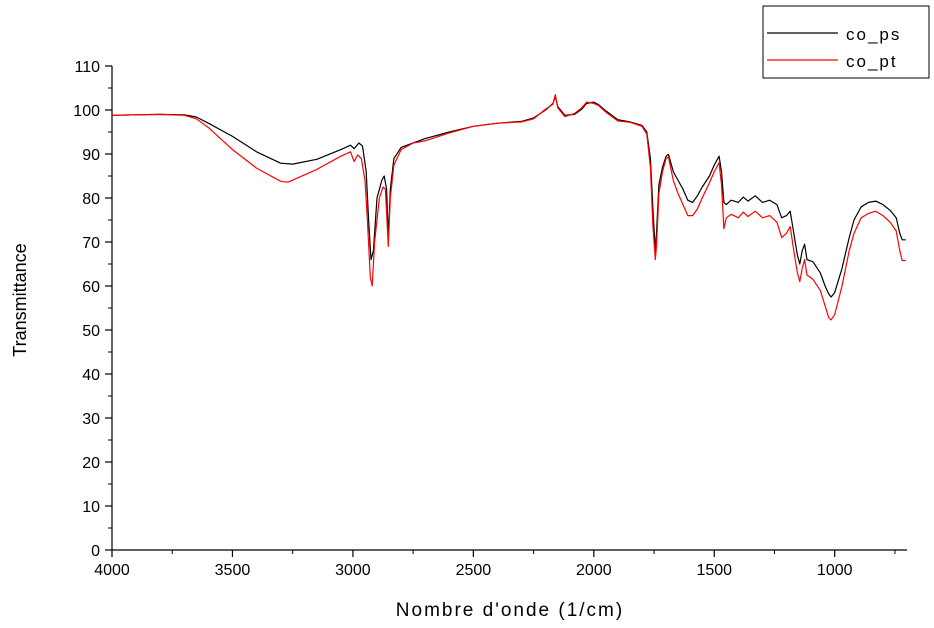 This screenshot has width=934, height=628. Describe the element at coordinates (20, 299) in the screenshot. I see `y-axis-label: Transmittance` at that location.